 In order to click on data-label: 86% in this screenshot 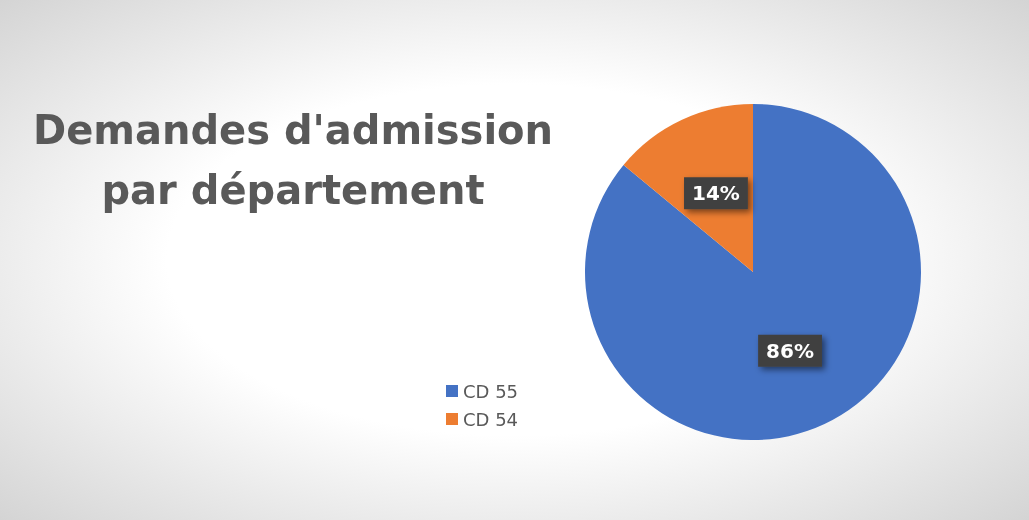, I will do `click(790, 350)`.